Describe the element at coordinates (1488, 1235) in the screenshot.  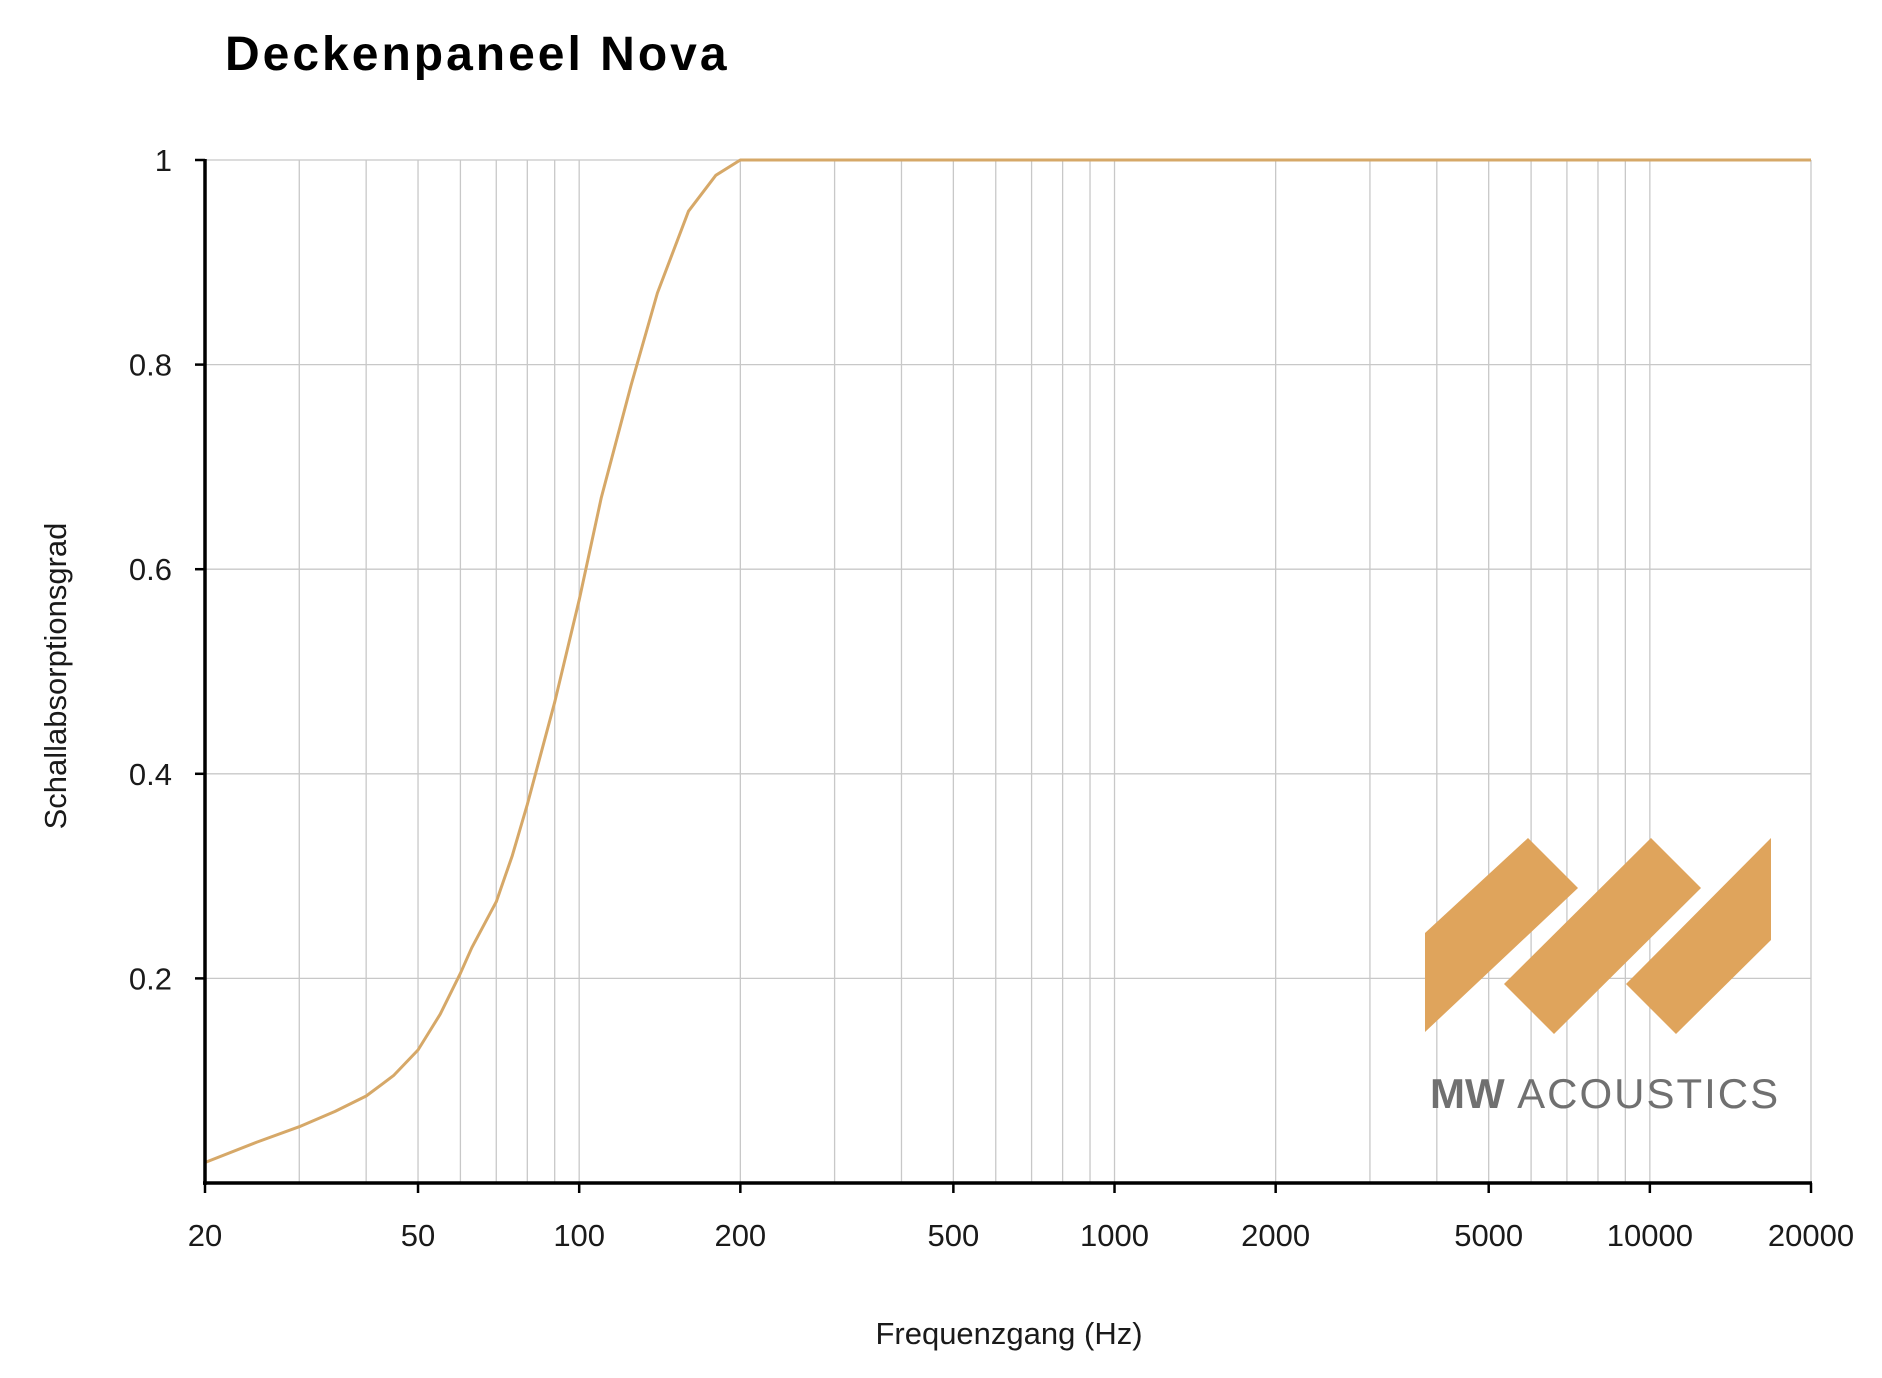
I see `x-tick-label: 5000` at that location.